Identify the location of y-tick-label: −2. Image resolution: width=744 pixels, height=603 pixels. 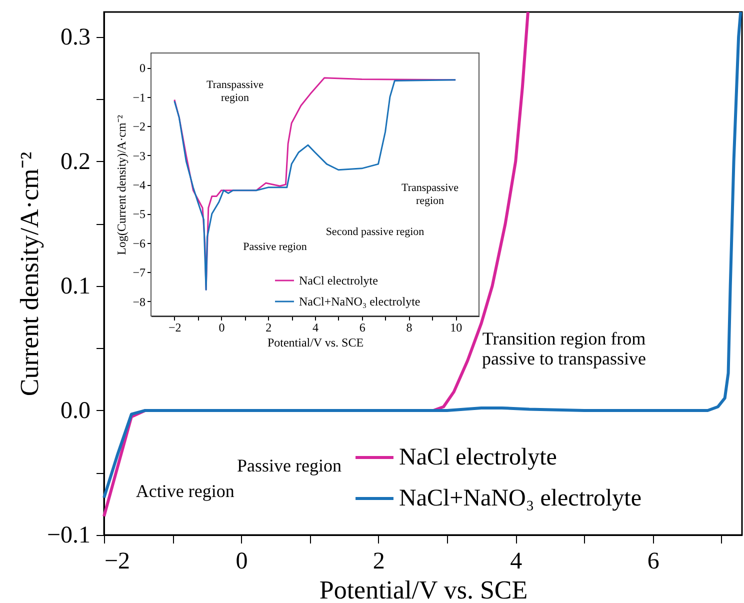
(139, 127).